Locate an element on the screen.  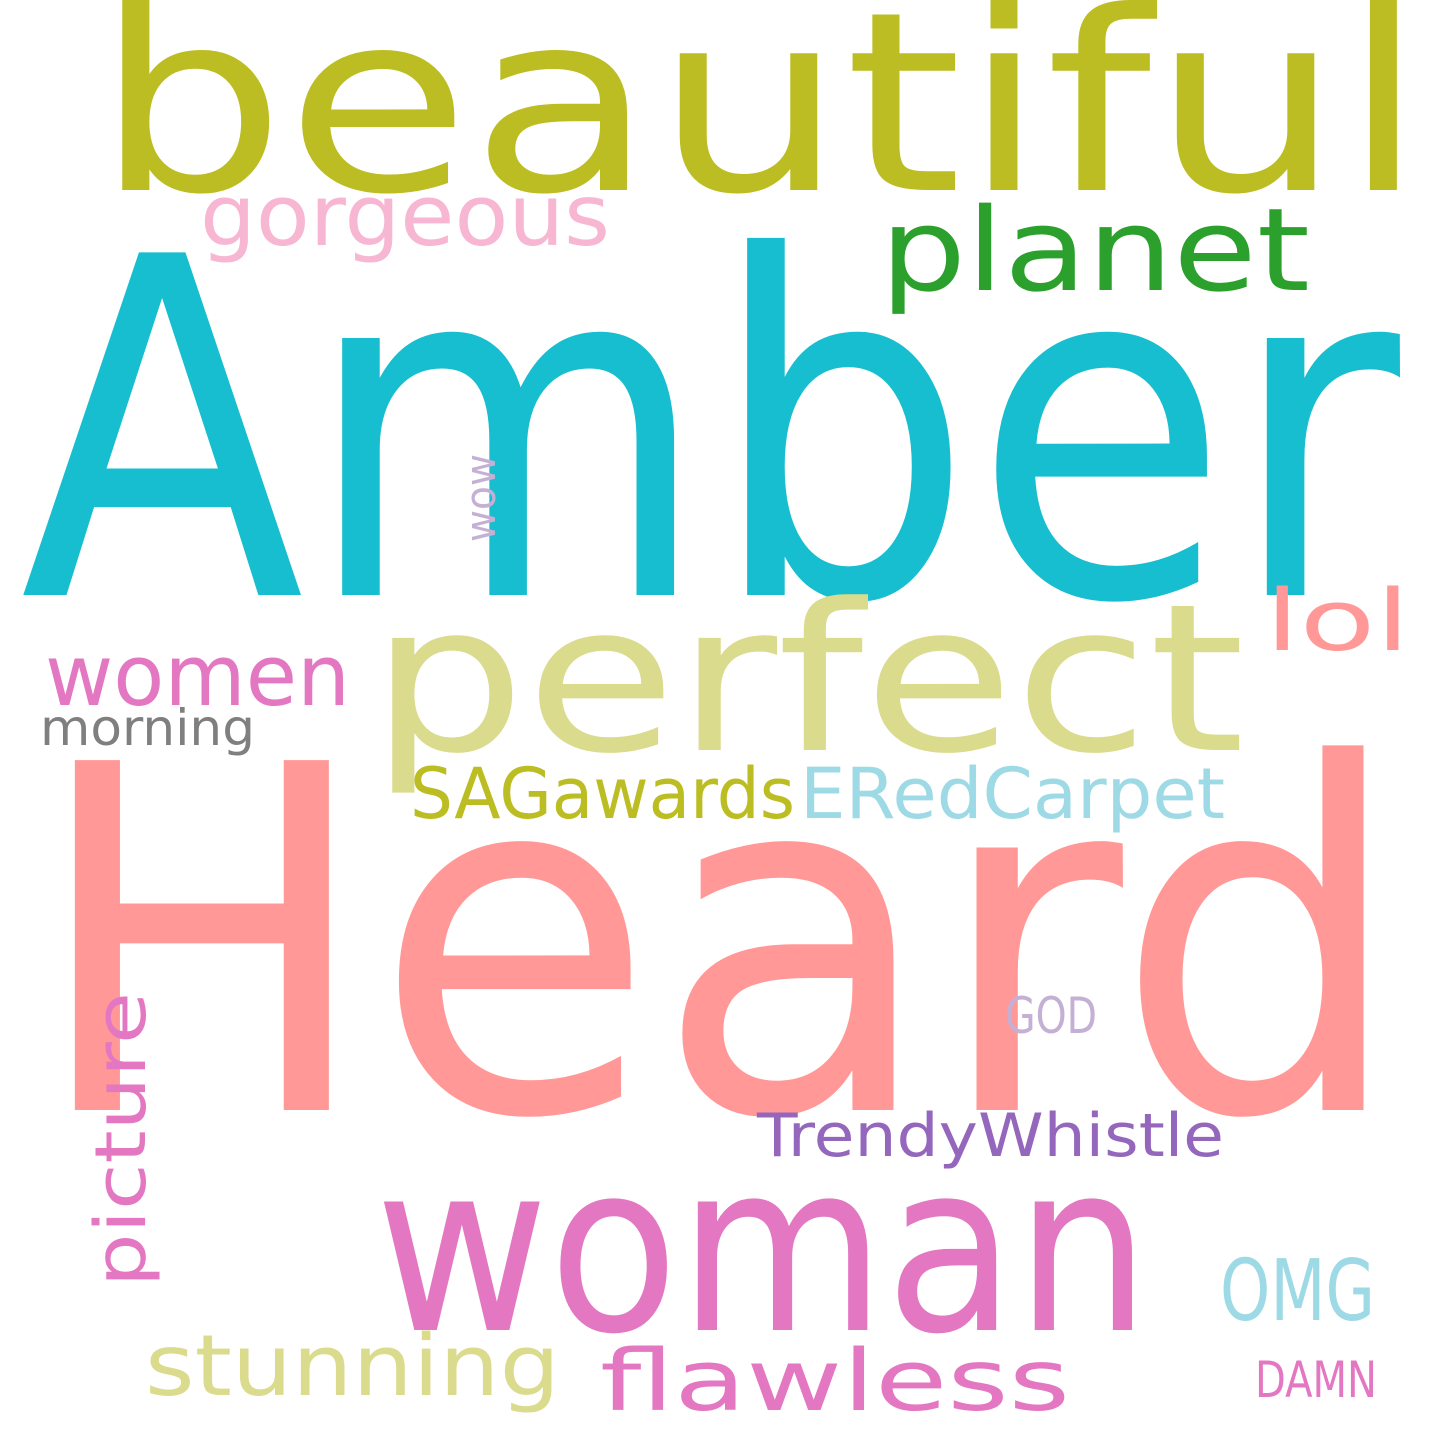
word-planet: planet is located at coordinates (1095, 251).